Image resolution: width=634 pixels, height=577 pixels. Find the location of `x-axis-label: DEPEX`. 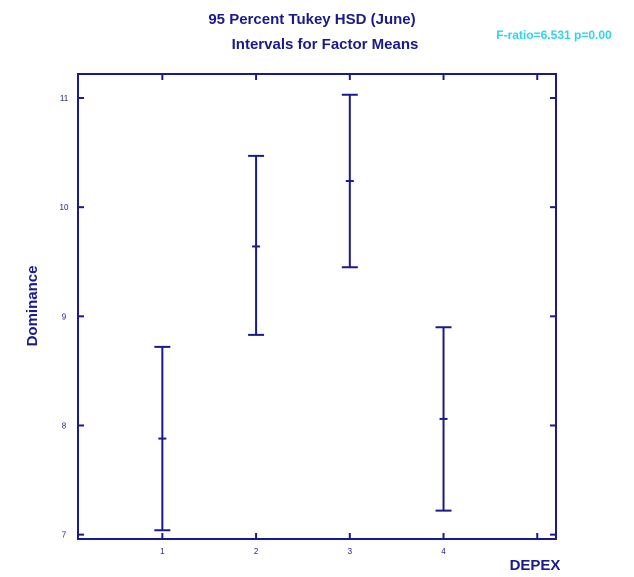

x-axis-label: DEPEX is located at coordinates (535, 565).